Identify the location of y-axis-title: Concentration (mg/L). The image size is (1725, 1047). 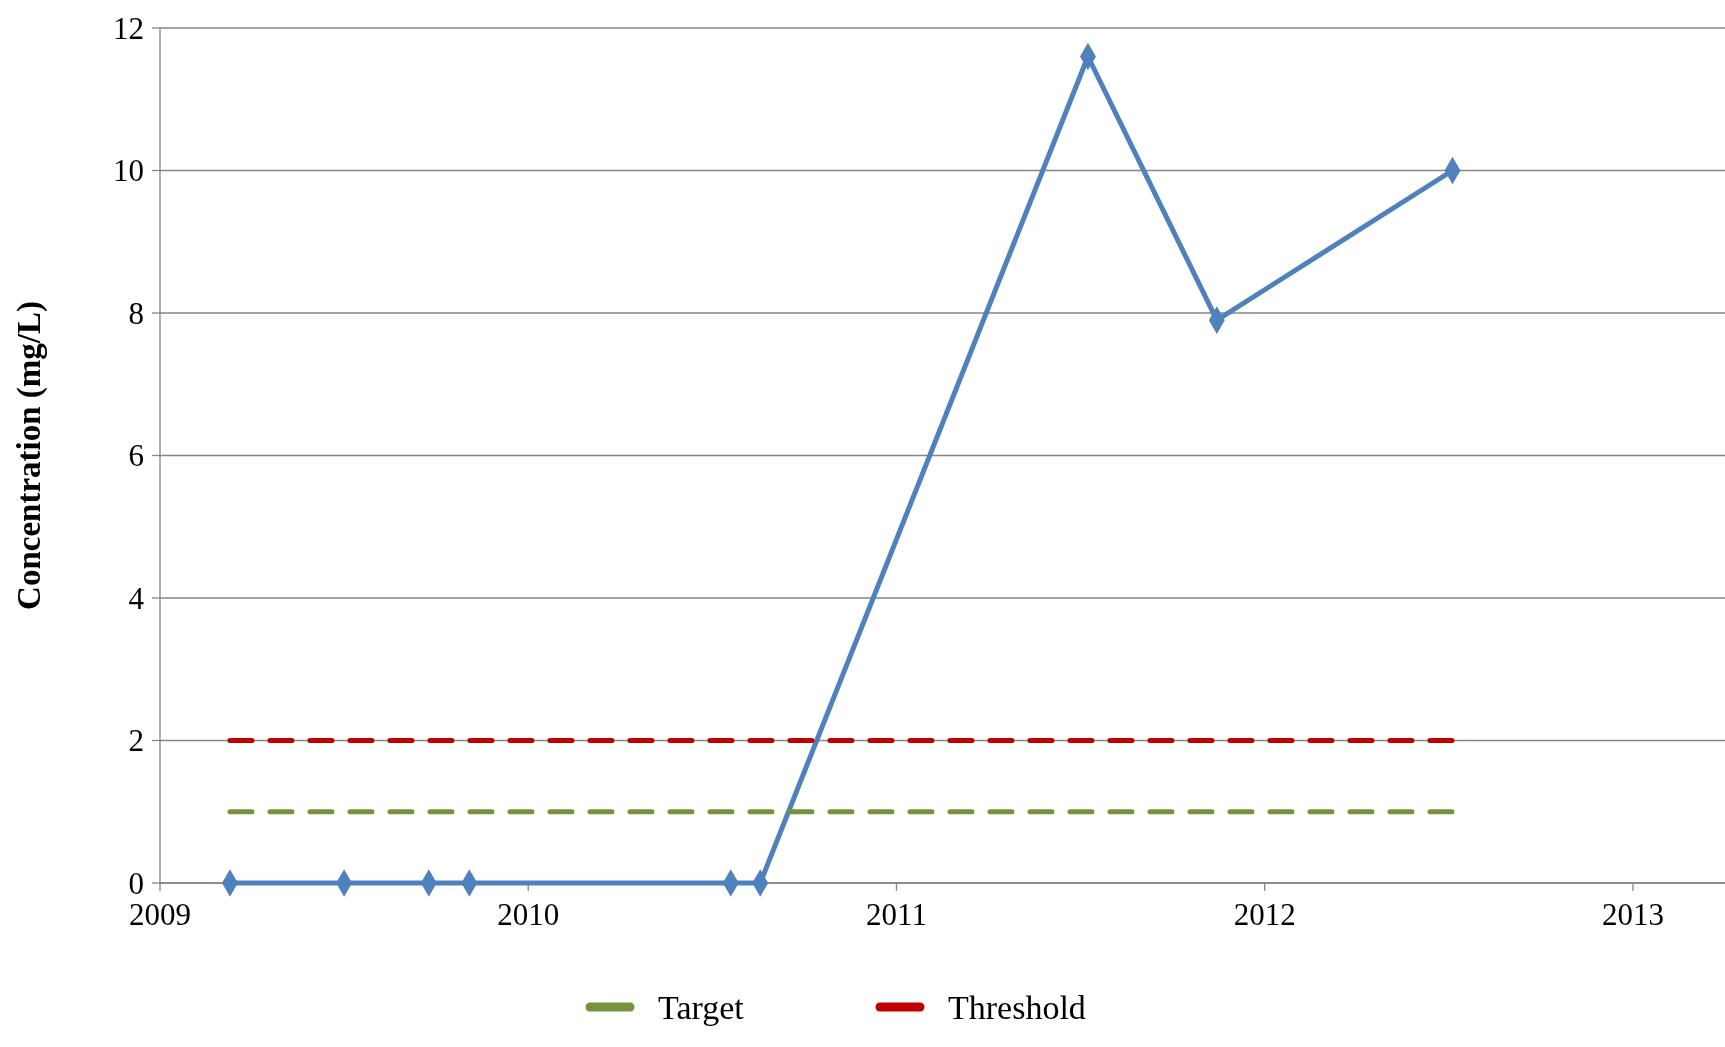
(29, 455).